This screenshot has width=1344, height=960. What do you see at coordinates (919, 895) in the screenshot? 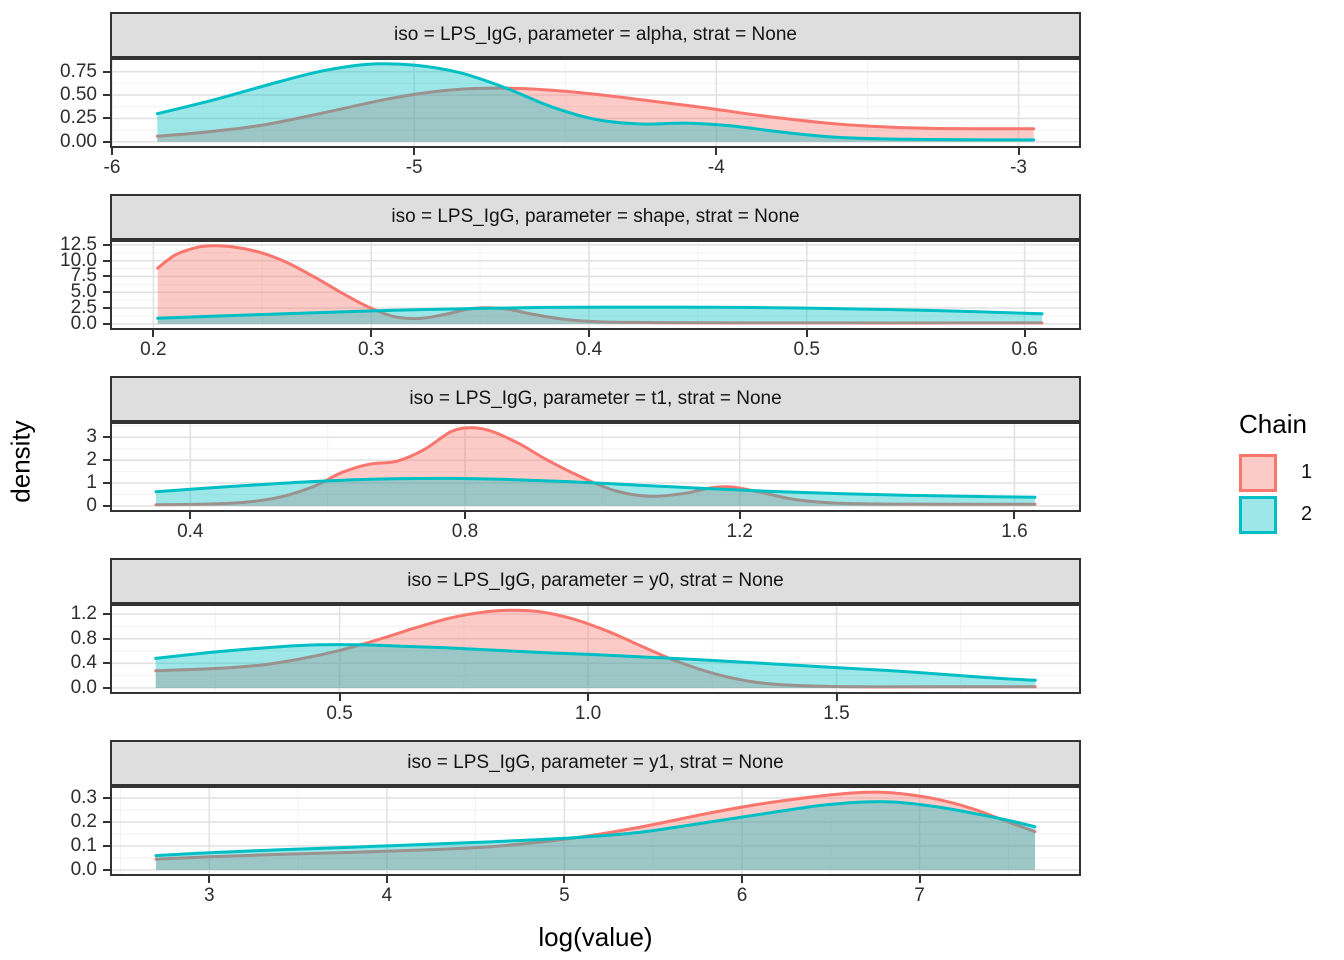
I see `x-tick-label: 7` at bounding box center [919, 895].